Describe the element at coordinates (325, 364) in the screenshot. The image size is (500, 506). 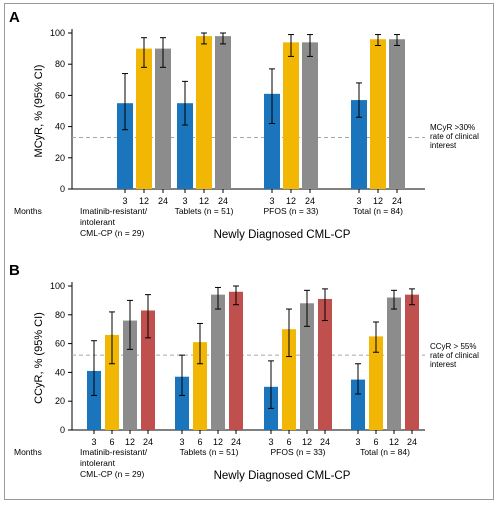
I see `bar-b-g3-m24` at that location.